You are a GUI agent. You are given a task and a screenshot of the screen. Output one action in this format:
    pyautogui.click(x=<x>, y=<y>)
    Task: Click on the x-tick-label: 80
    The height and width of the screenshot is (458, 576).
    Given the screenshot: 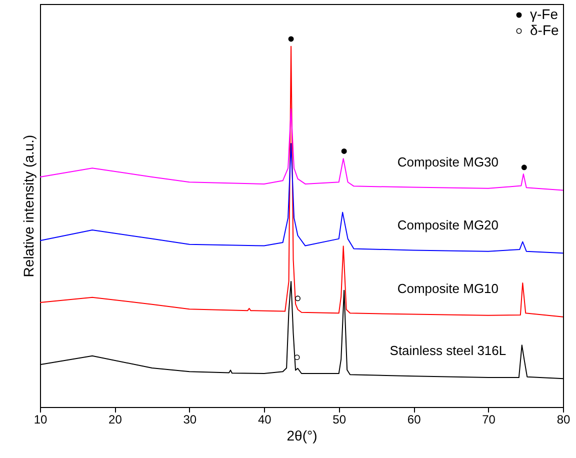 What is the action you would take?
    pyautogui.click(x=563, y=419)
    